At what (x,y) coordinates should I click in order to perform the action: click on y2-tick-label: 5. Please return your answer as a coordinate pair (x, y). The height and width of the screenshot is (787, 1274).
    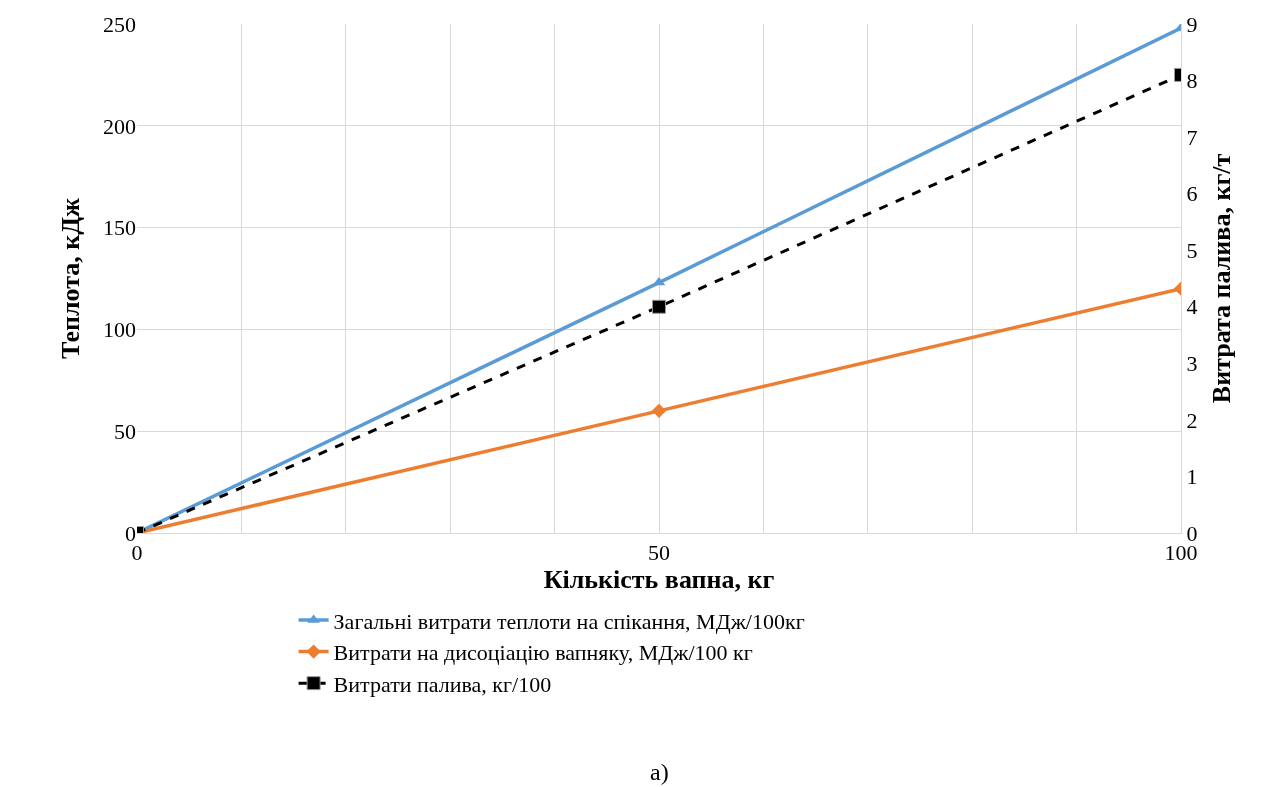
    Looking at the image, I should click on (1192, 250).